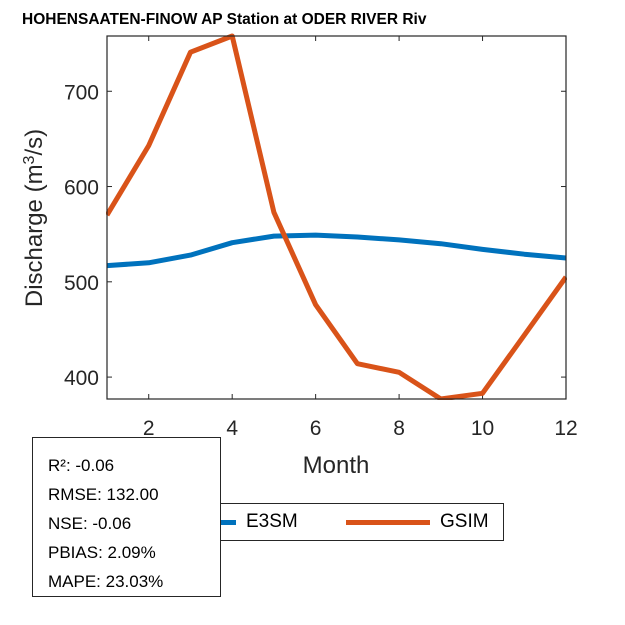  I want to click on legend-label-e3sm: E3SM, so click(272, 521).